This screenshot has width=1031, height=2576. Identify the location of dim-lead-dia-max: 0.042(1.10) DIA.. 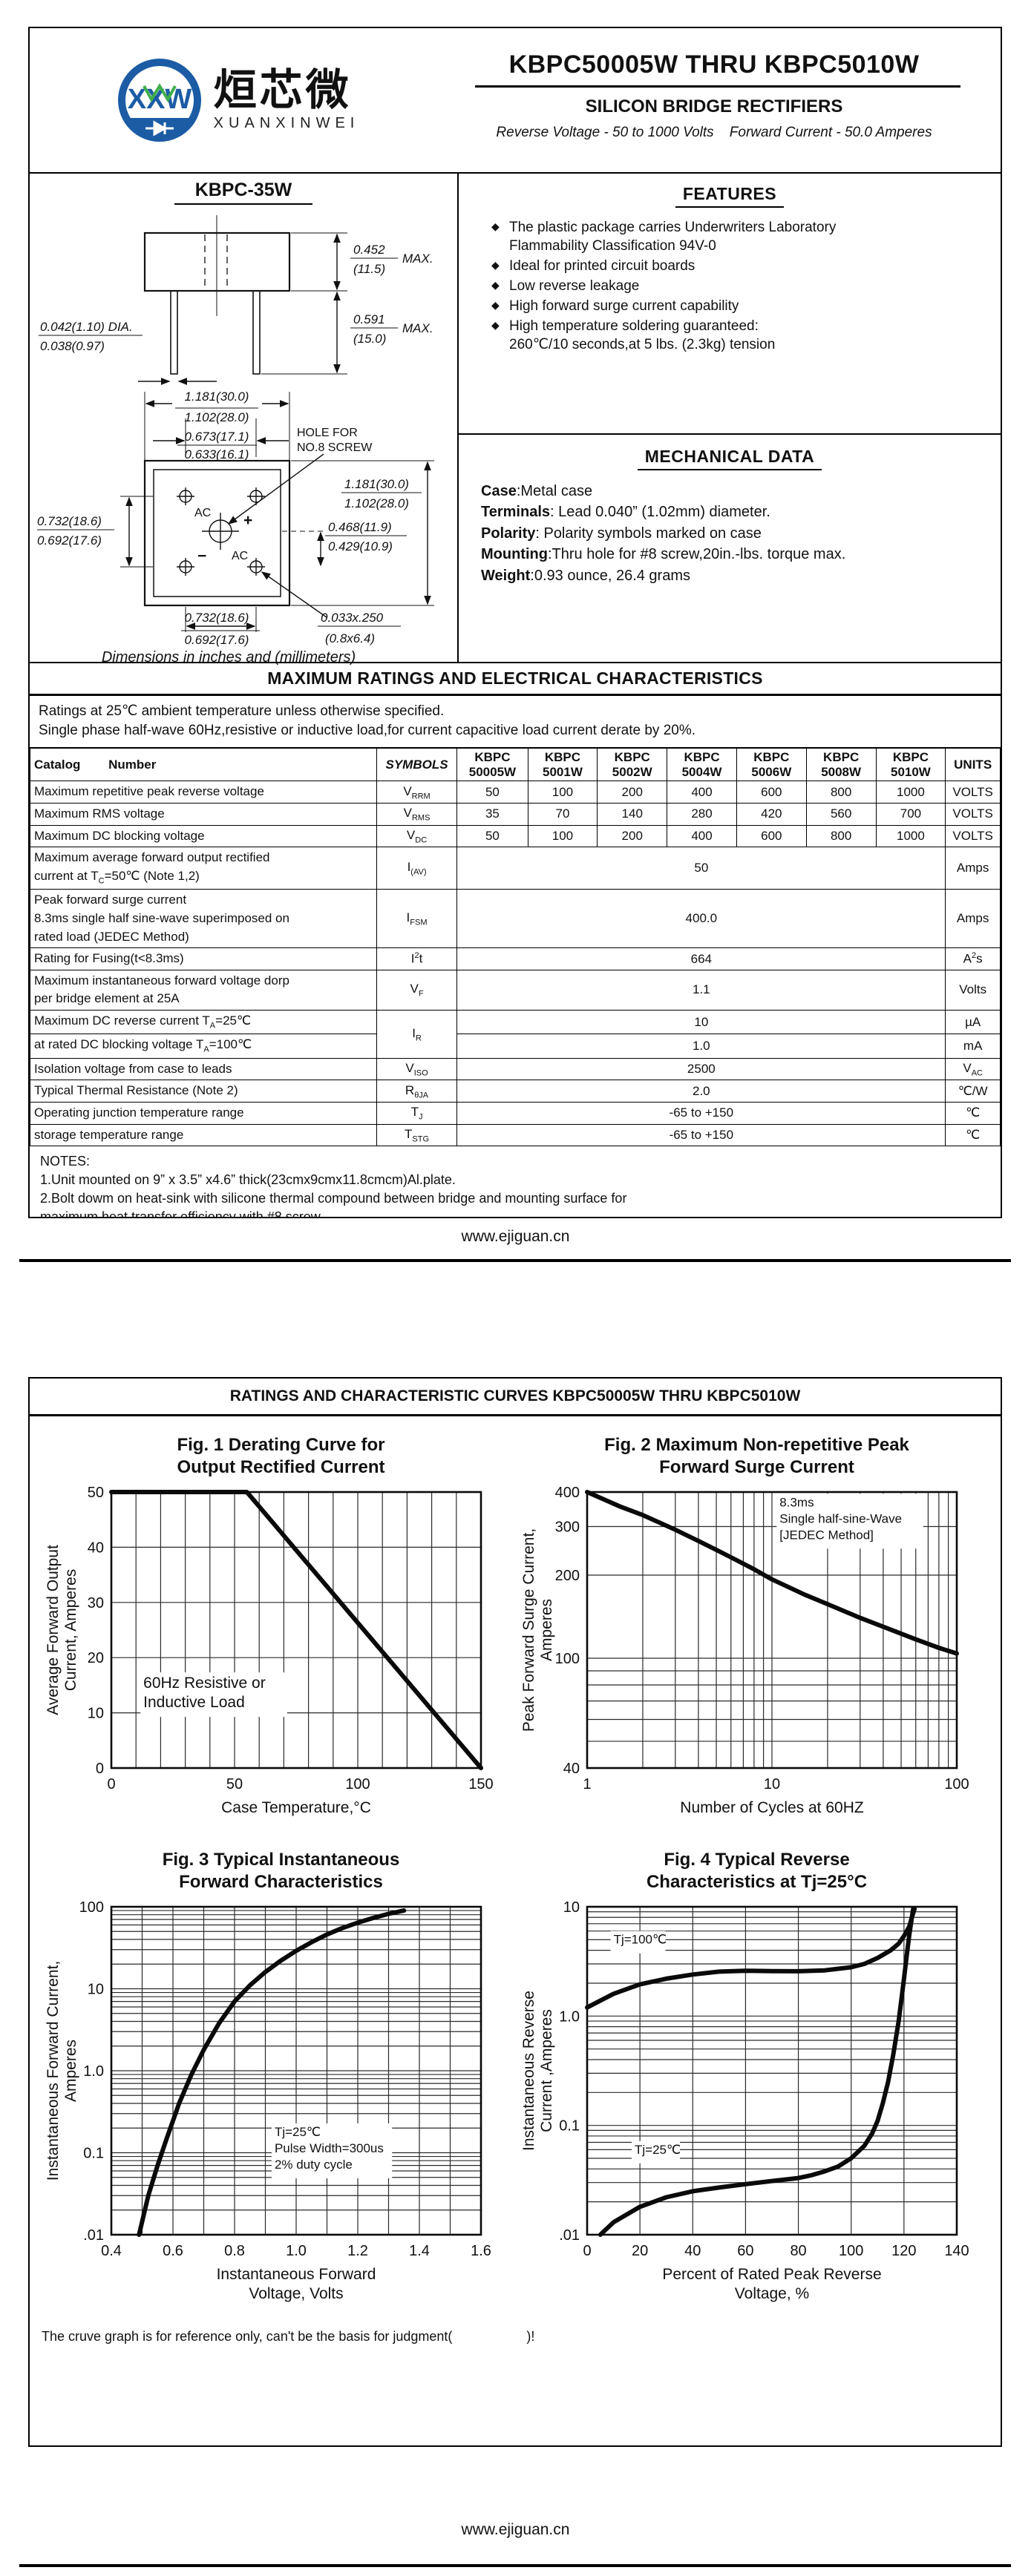
(86, 327).